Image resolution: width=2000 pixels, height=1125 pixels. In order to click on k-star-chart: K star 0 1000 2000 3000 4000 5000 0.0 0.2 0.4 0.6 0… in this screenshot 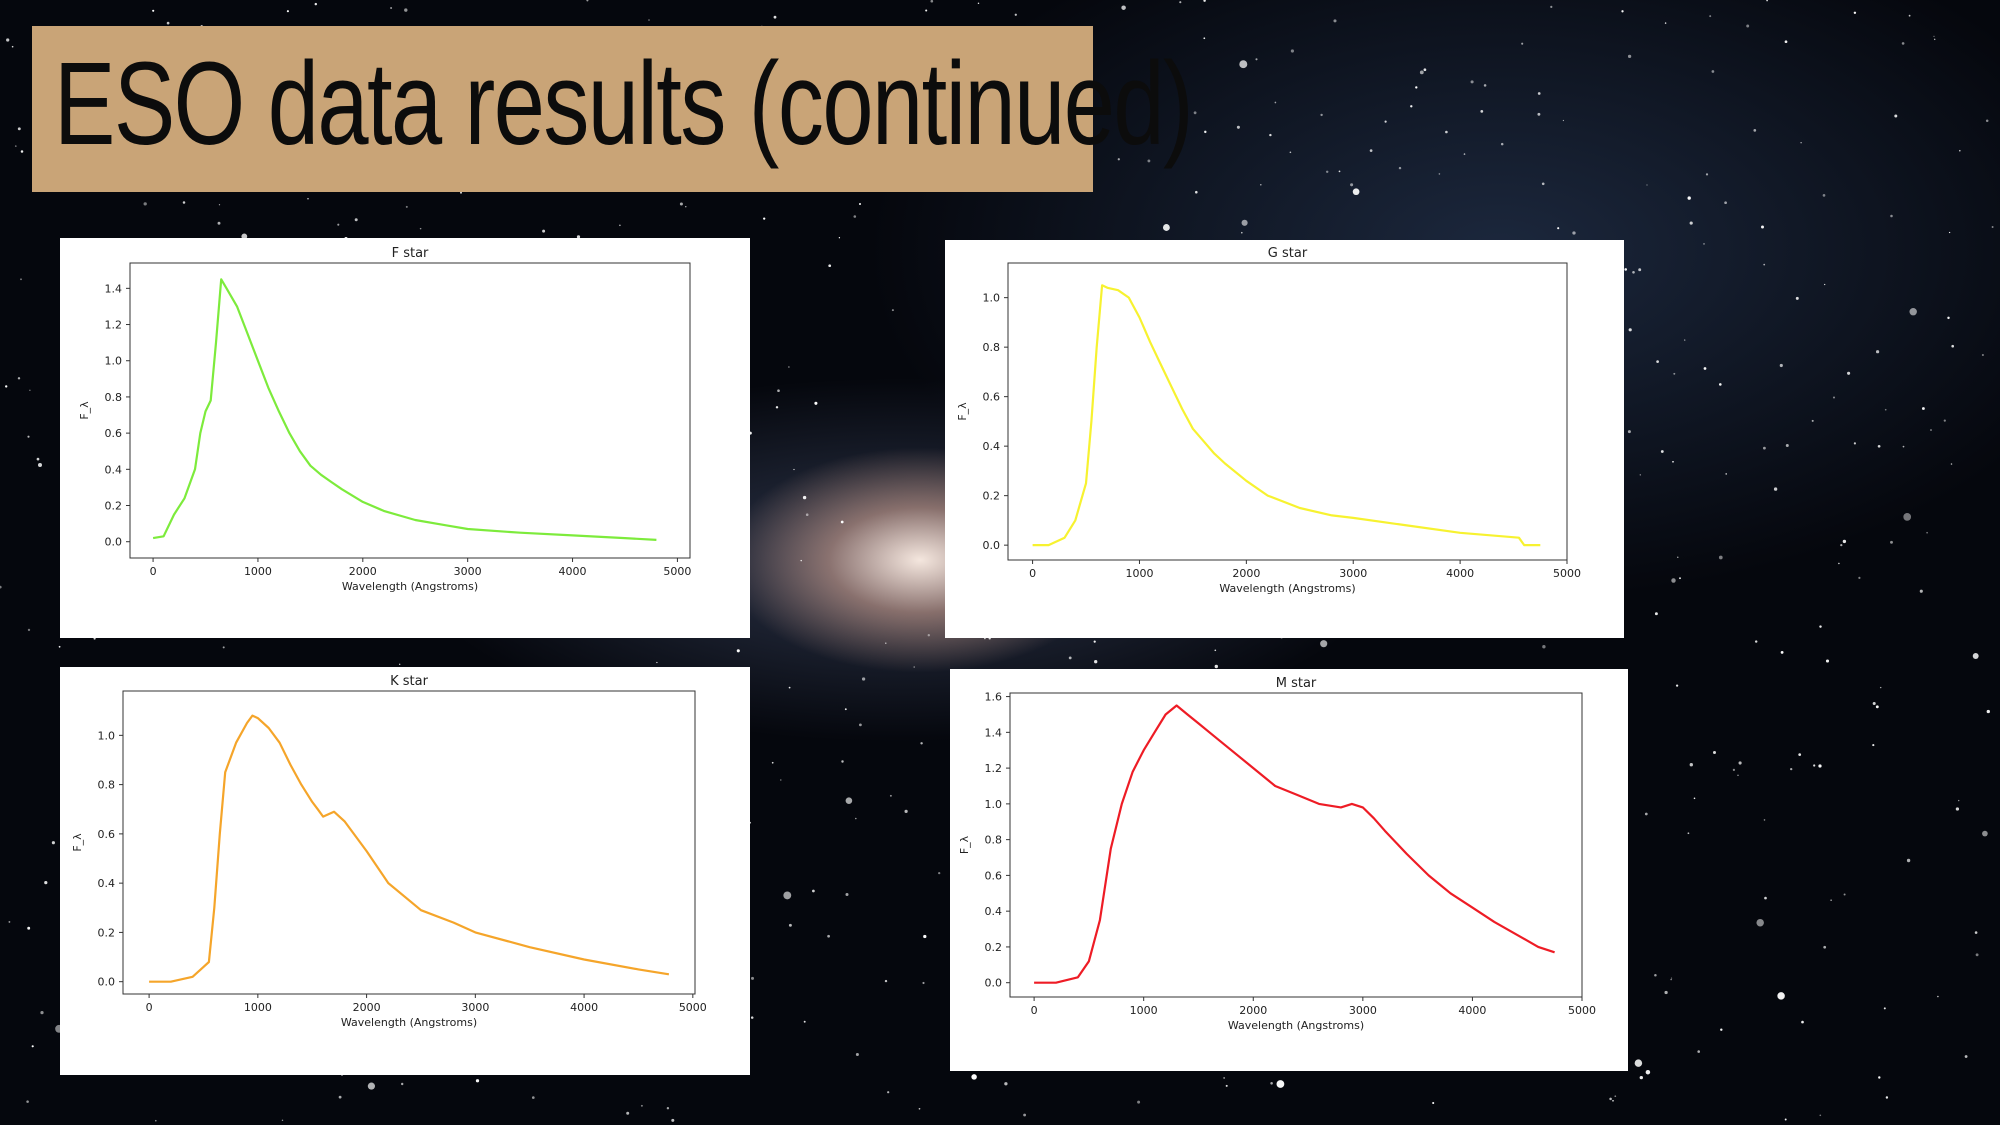, I will do `click(389, 851)`.